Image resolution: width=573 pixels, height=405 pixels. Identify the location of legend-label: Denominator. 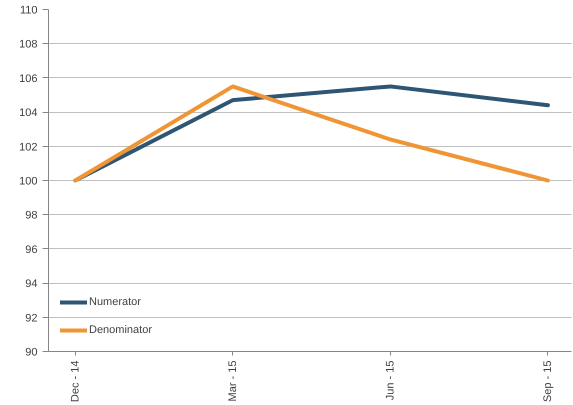
(120, 330).